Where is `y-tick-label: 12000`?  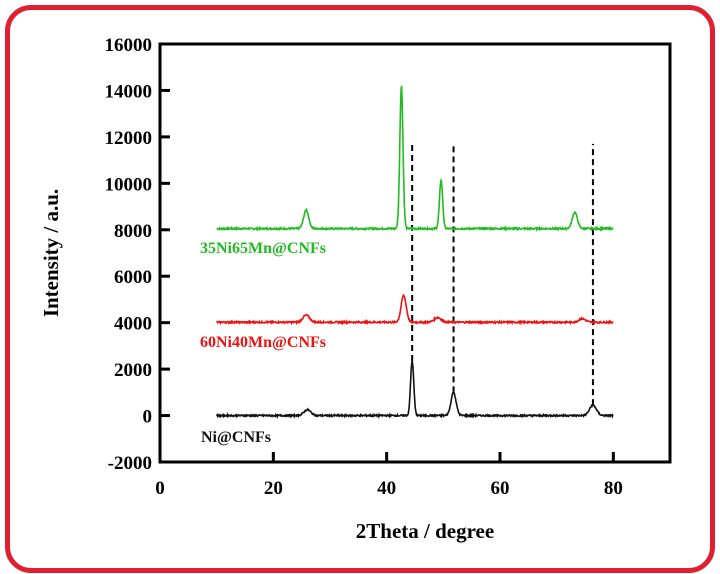 y-tick-label: 12000 is located at coordinates (129, 138).